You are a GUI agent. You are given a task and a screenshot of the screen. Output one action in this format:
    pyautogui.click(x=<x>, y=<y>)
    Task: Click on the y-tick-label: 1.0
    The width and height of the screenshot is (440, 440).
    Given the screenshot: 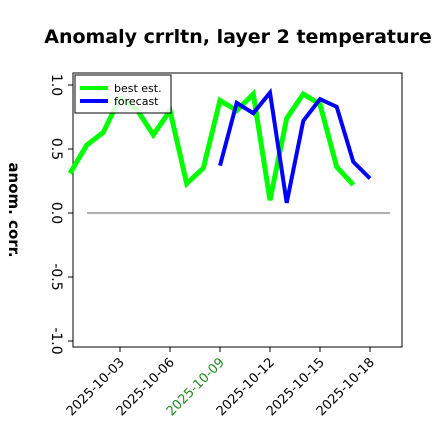 What is the action you would take?
    pyautogui.click(x=56, y=85)
    